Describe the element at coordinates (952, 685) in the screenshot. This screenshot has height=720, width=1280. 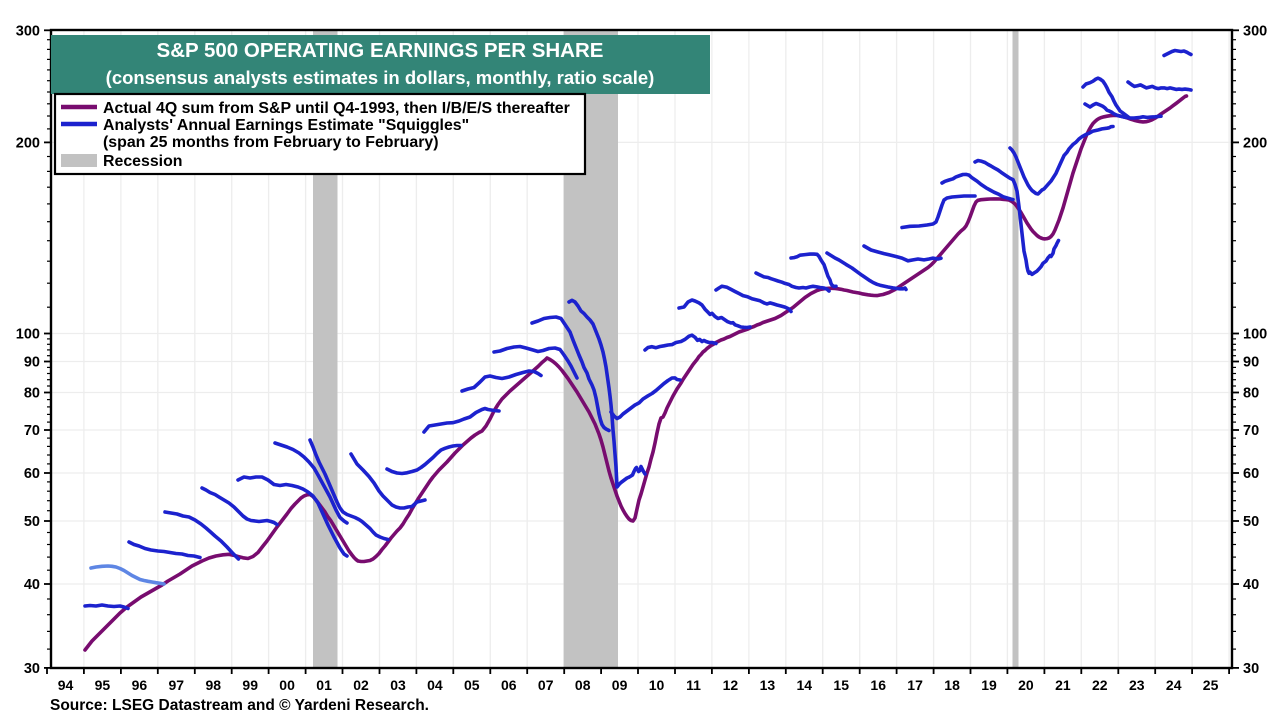
I see `svg-text: 18` at that location.